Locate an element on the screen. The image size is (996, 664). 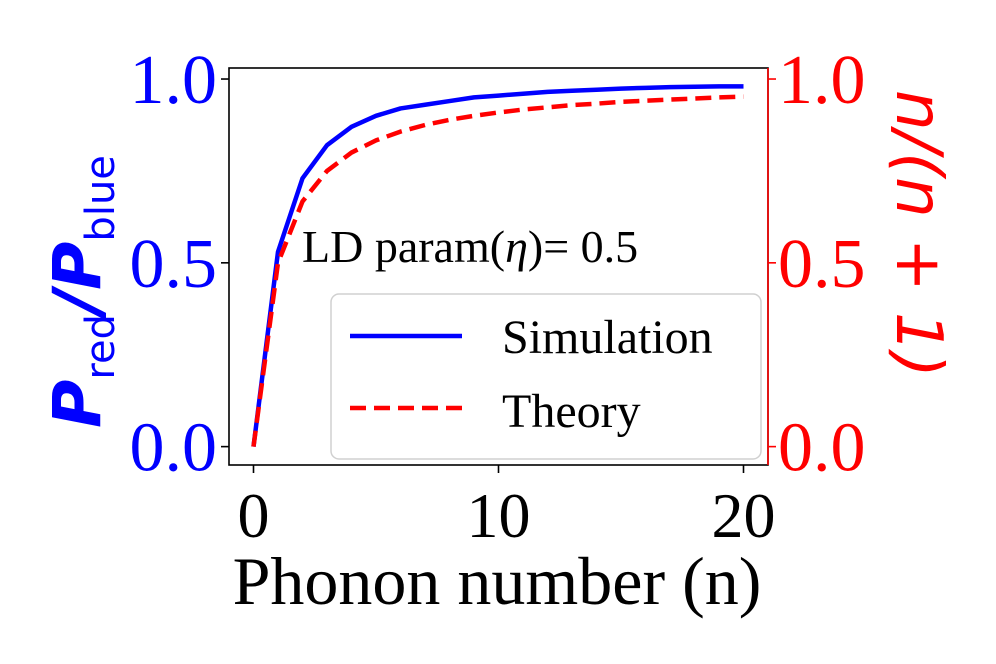
y-axis-left-label: Pred/Pblue is located at coordinates (81, 291).